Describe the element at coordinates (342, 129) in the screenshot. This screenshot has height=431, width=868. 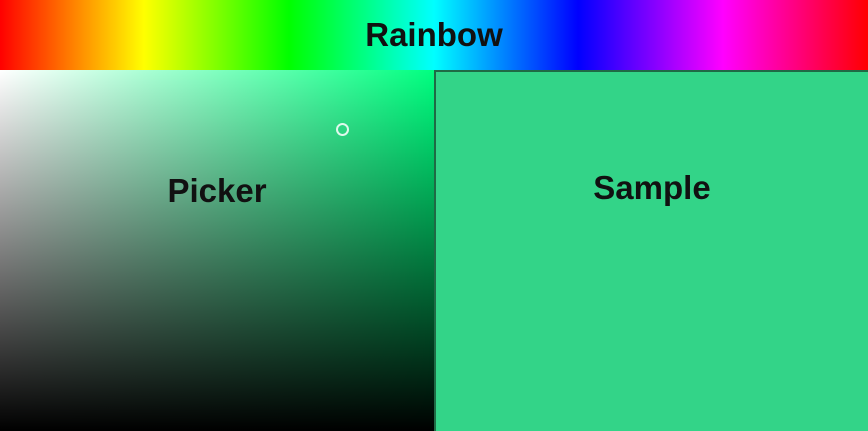
I see `picker-handle-circle` at that location.